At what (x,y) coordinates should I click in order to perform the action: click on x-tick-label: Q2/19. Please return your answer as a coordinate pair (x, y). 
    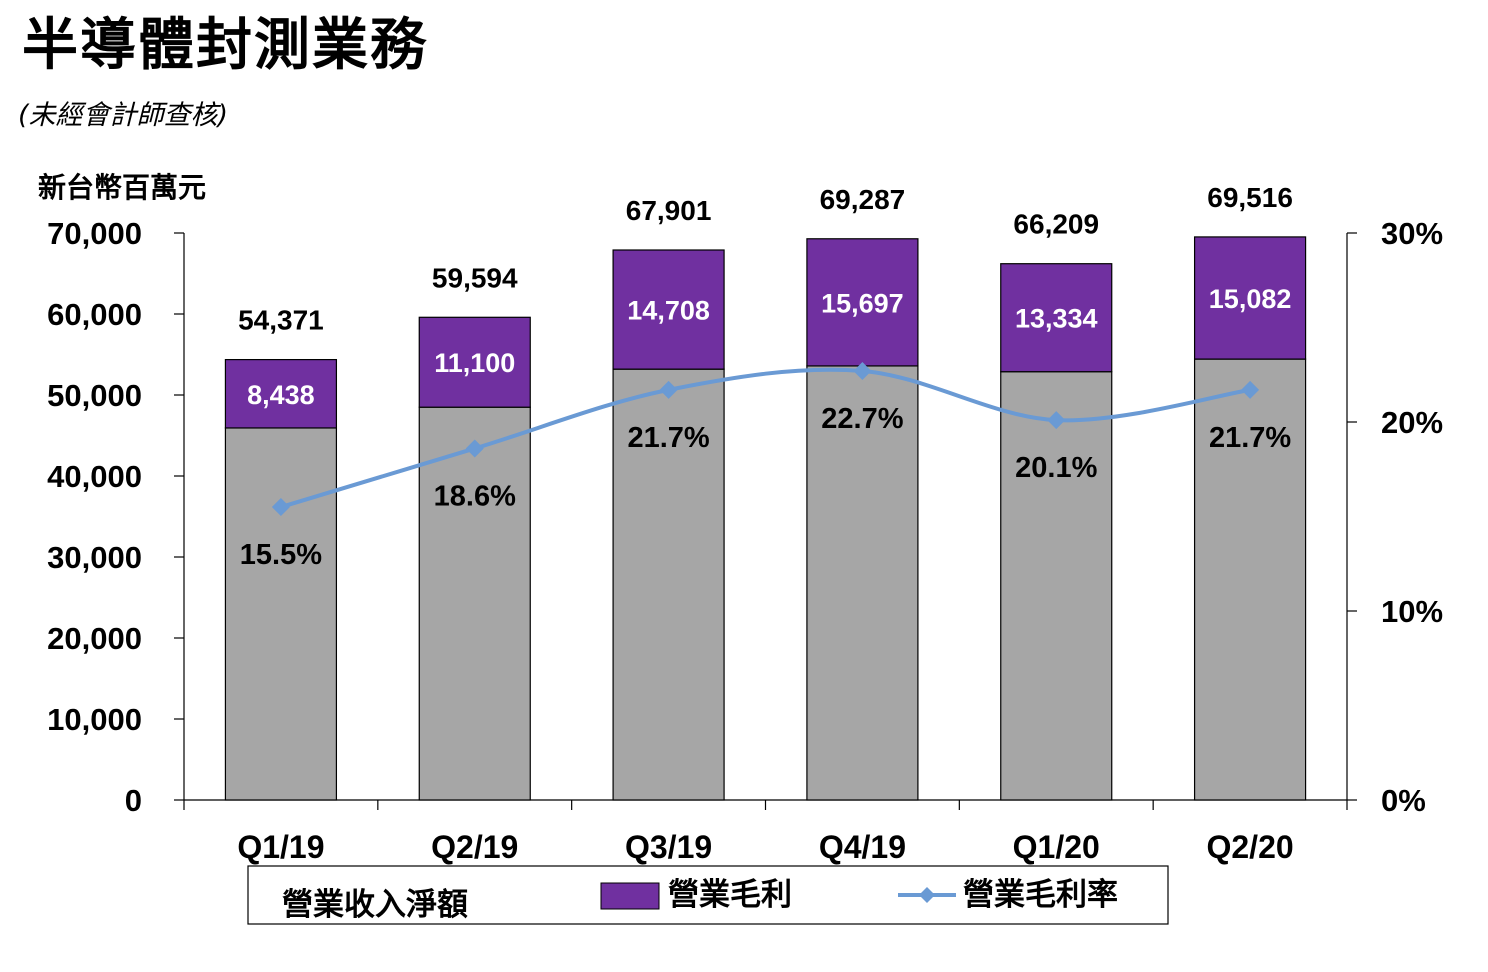
    Looking at the image, I should click on (474, 847).